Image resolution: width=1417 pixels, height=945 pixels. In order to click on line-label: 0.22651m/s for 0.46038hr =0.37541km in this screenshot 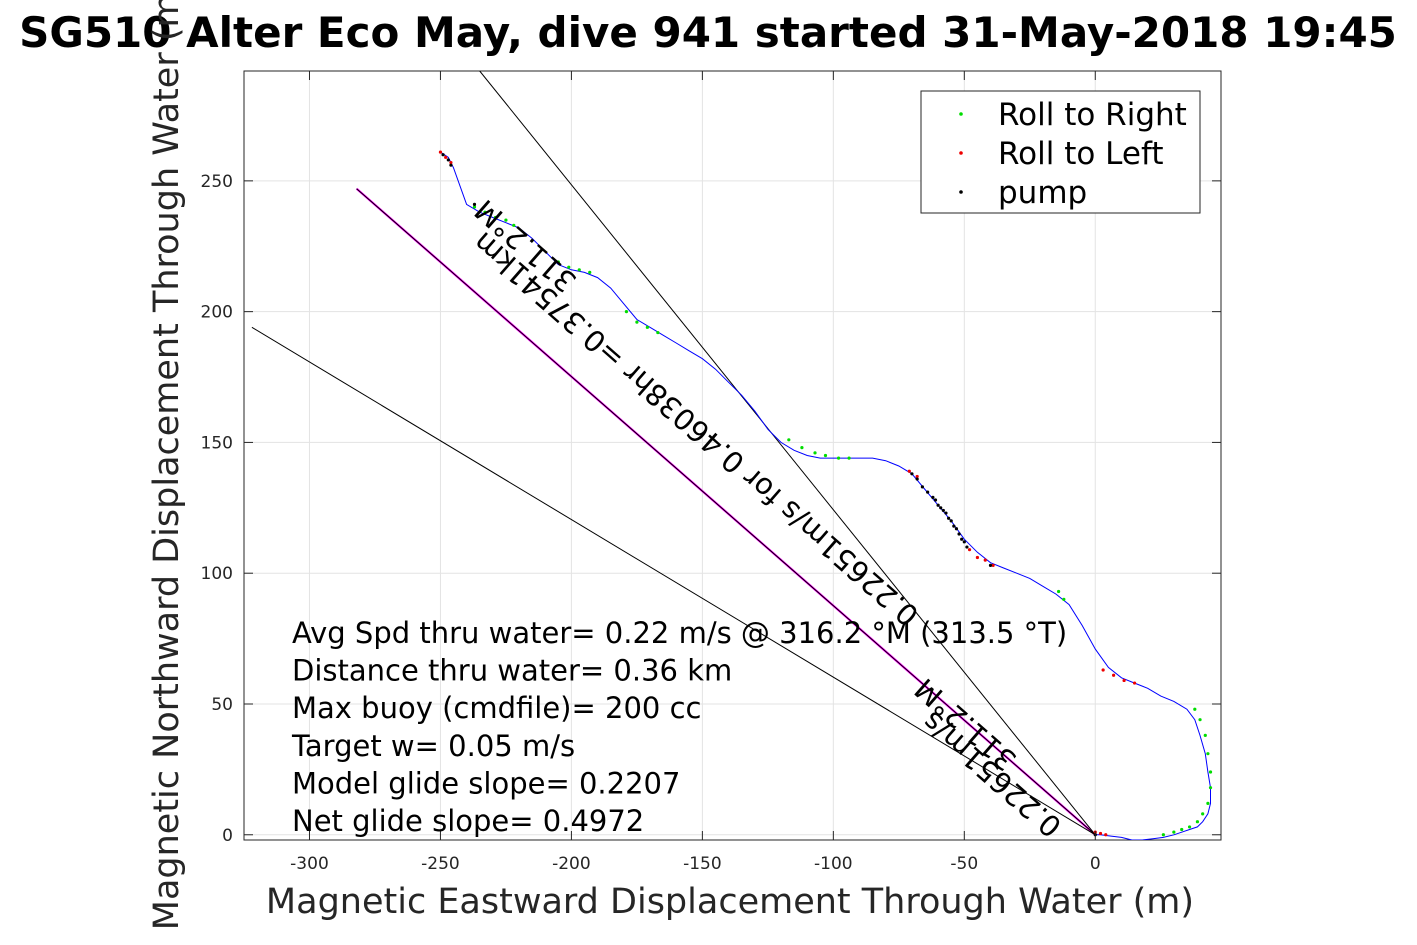, I will do `click(695, 429)`.